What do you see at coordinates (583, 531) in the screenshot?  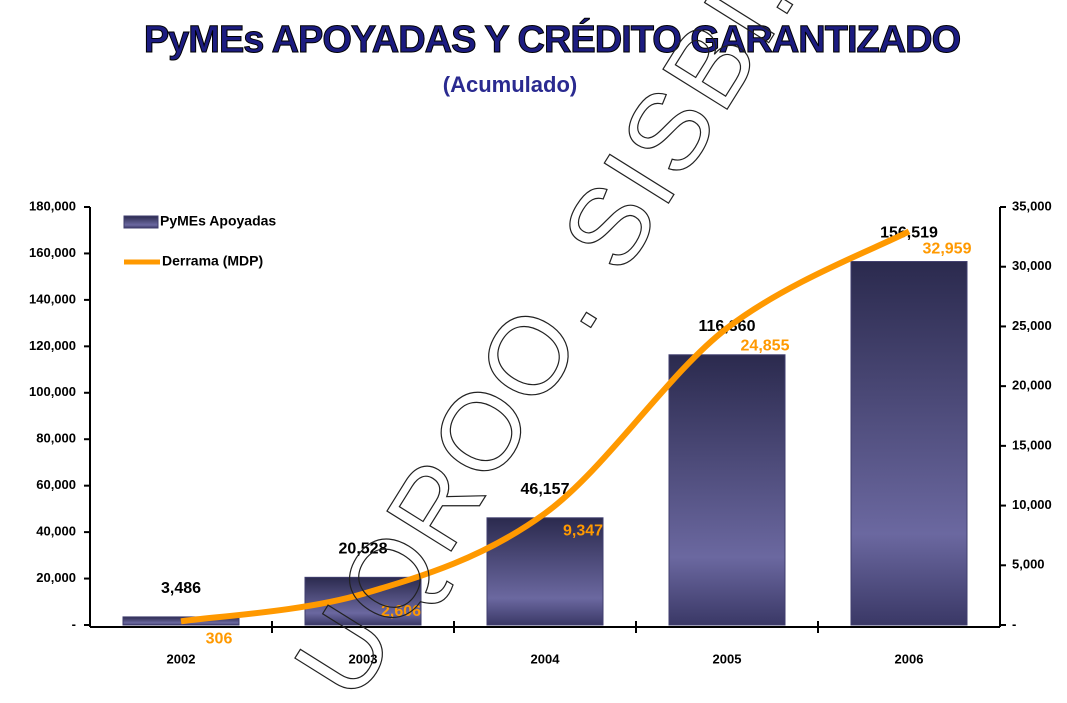 I see `line-value-label: 9,347` at bounding box center [583, 531].